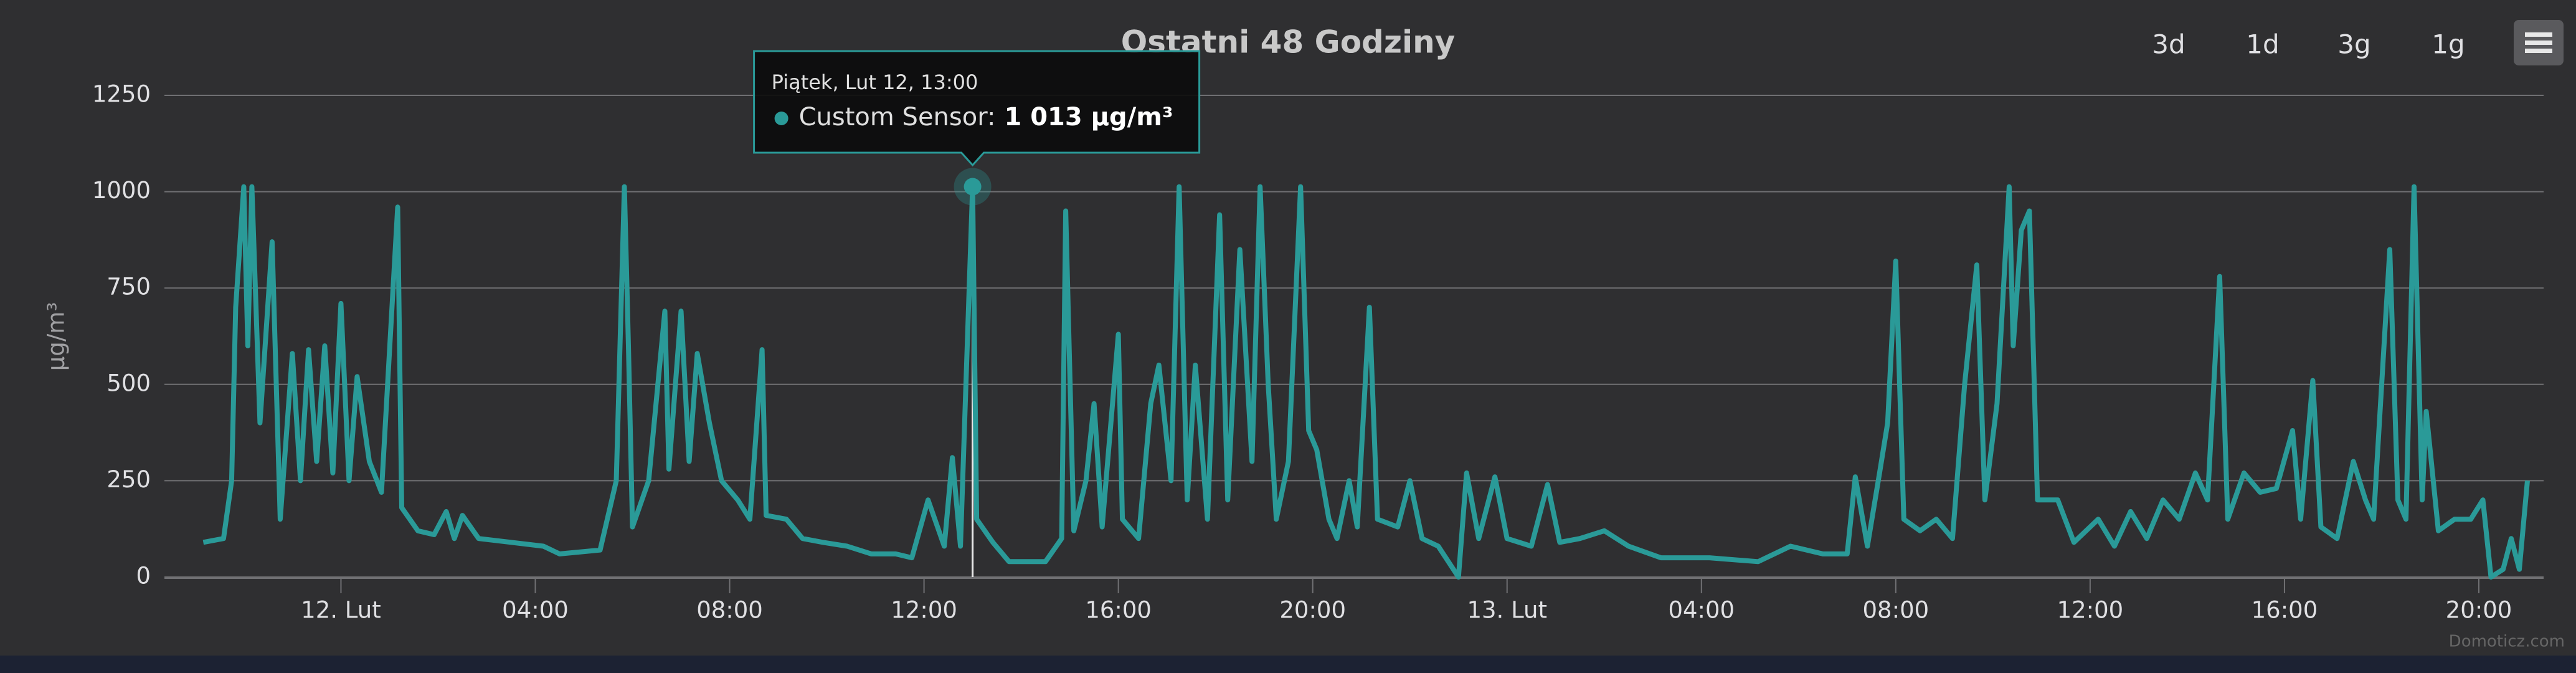 The height and width of the screenshot is (673, 2576). I want to click on tooltip-title: Piątek, Lut 12, 13:00, so click(875, 82).